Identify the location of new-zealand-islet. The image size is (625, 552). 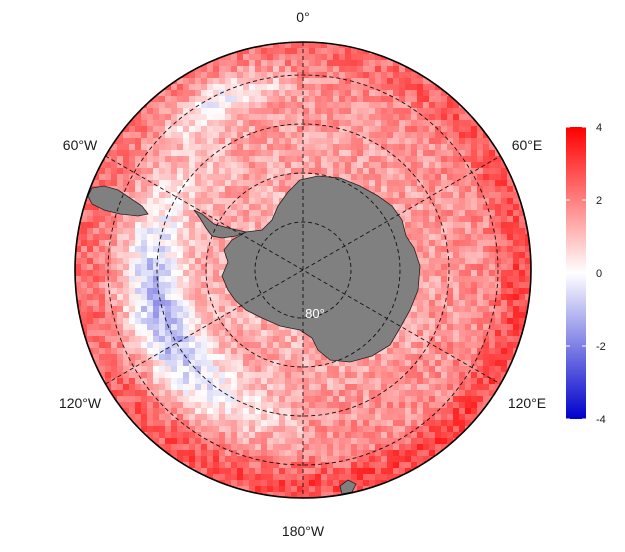
(348, 487).